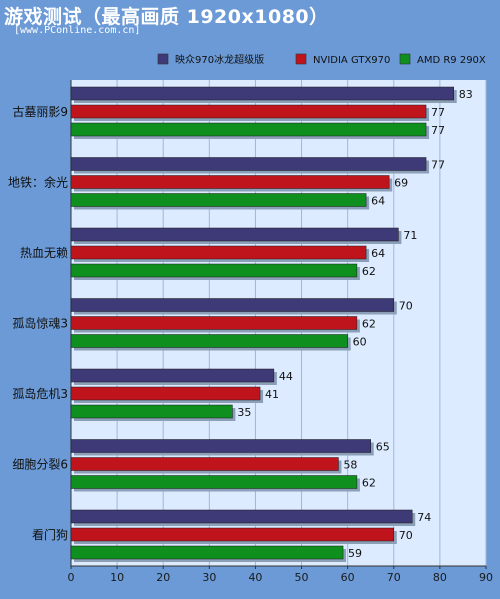 This screenshot has width=500, height=599. What do you see at coordinates (451, 60) in the screenshot?
I see `legend-label: AMD R9 290X` at bounding box center [451, 60].